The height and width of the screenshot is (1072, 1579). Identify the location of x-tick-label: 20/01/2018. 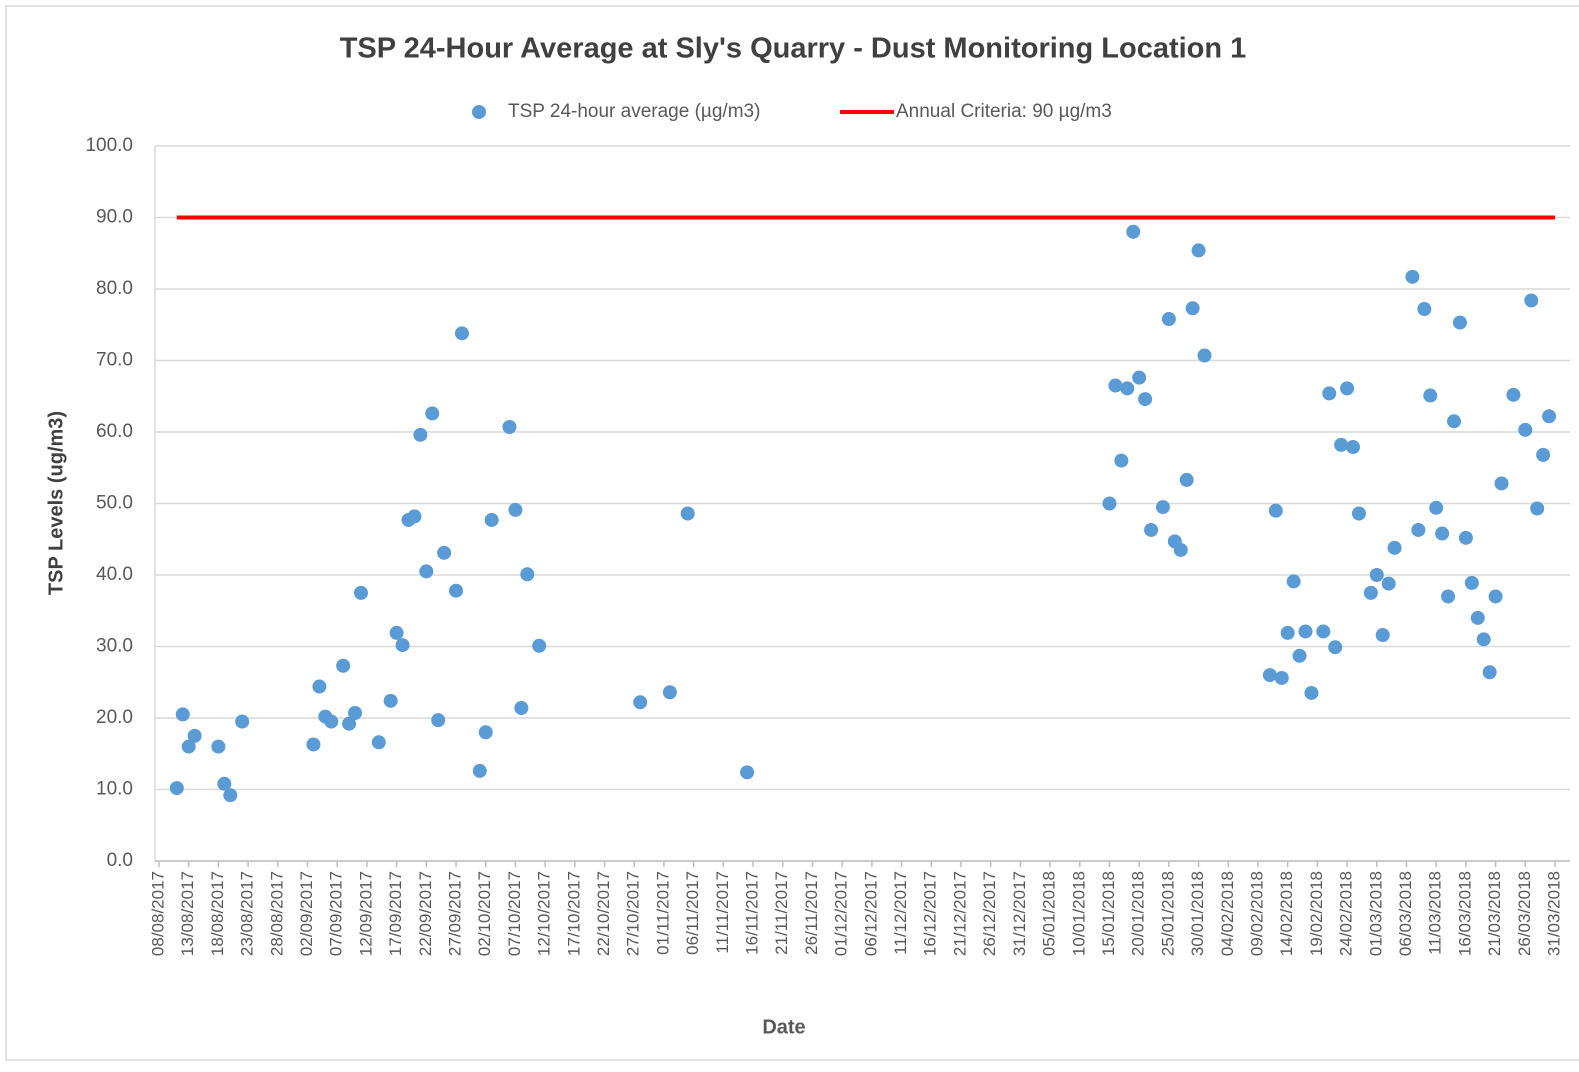
(1138, 913).